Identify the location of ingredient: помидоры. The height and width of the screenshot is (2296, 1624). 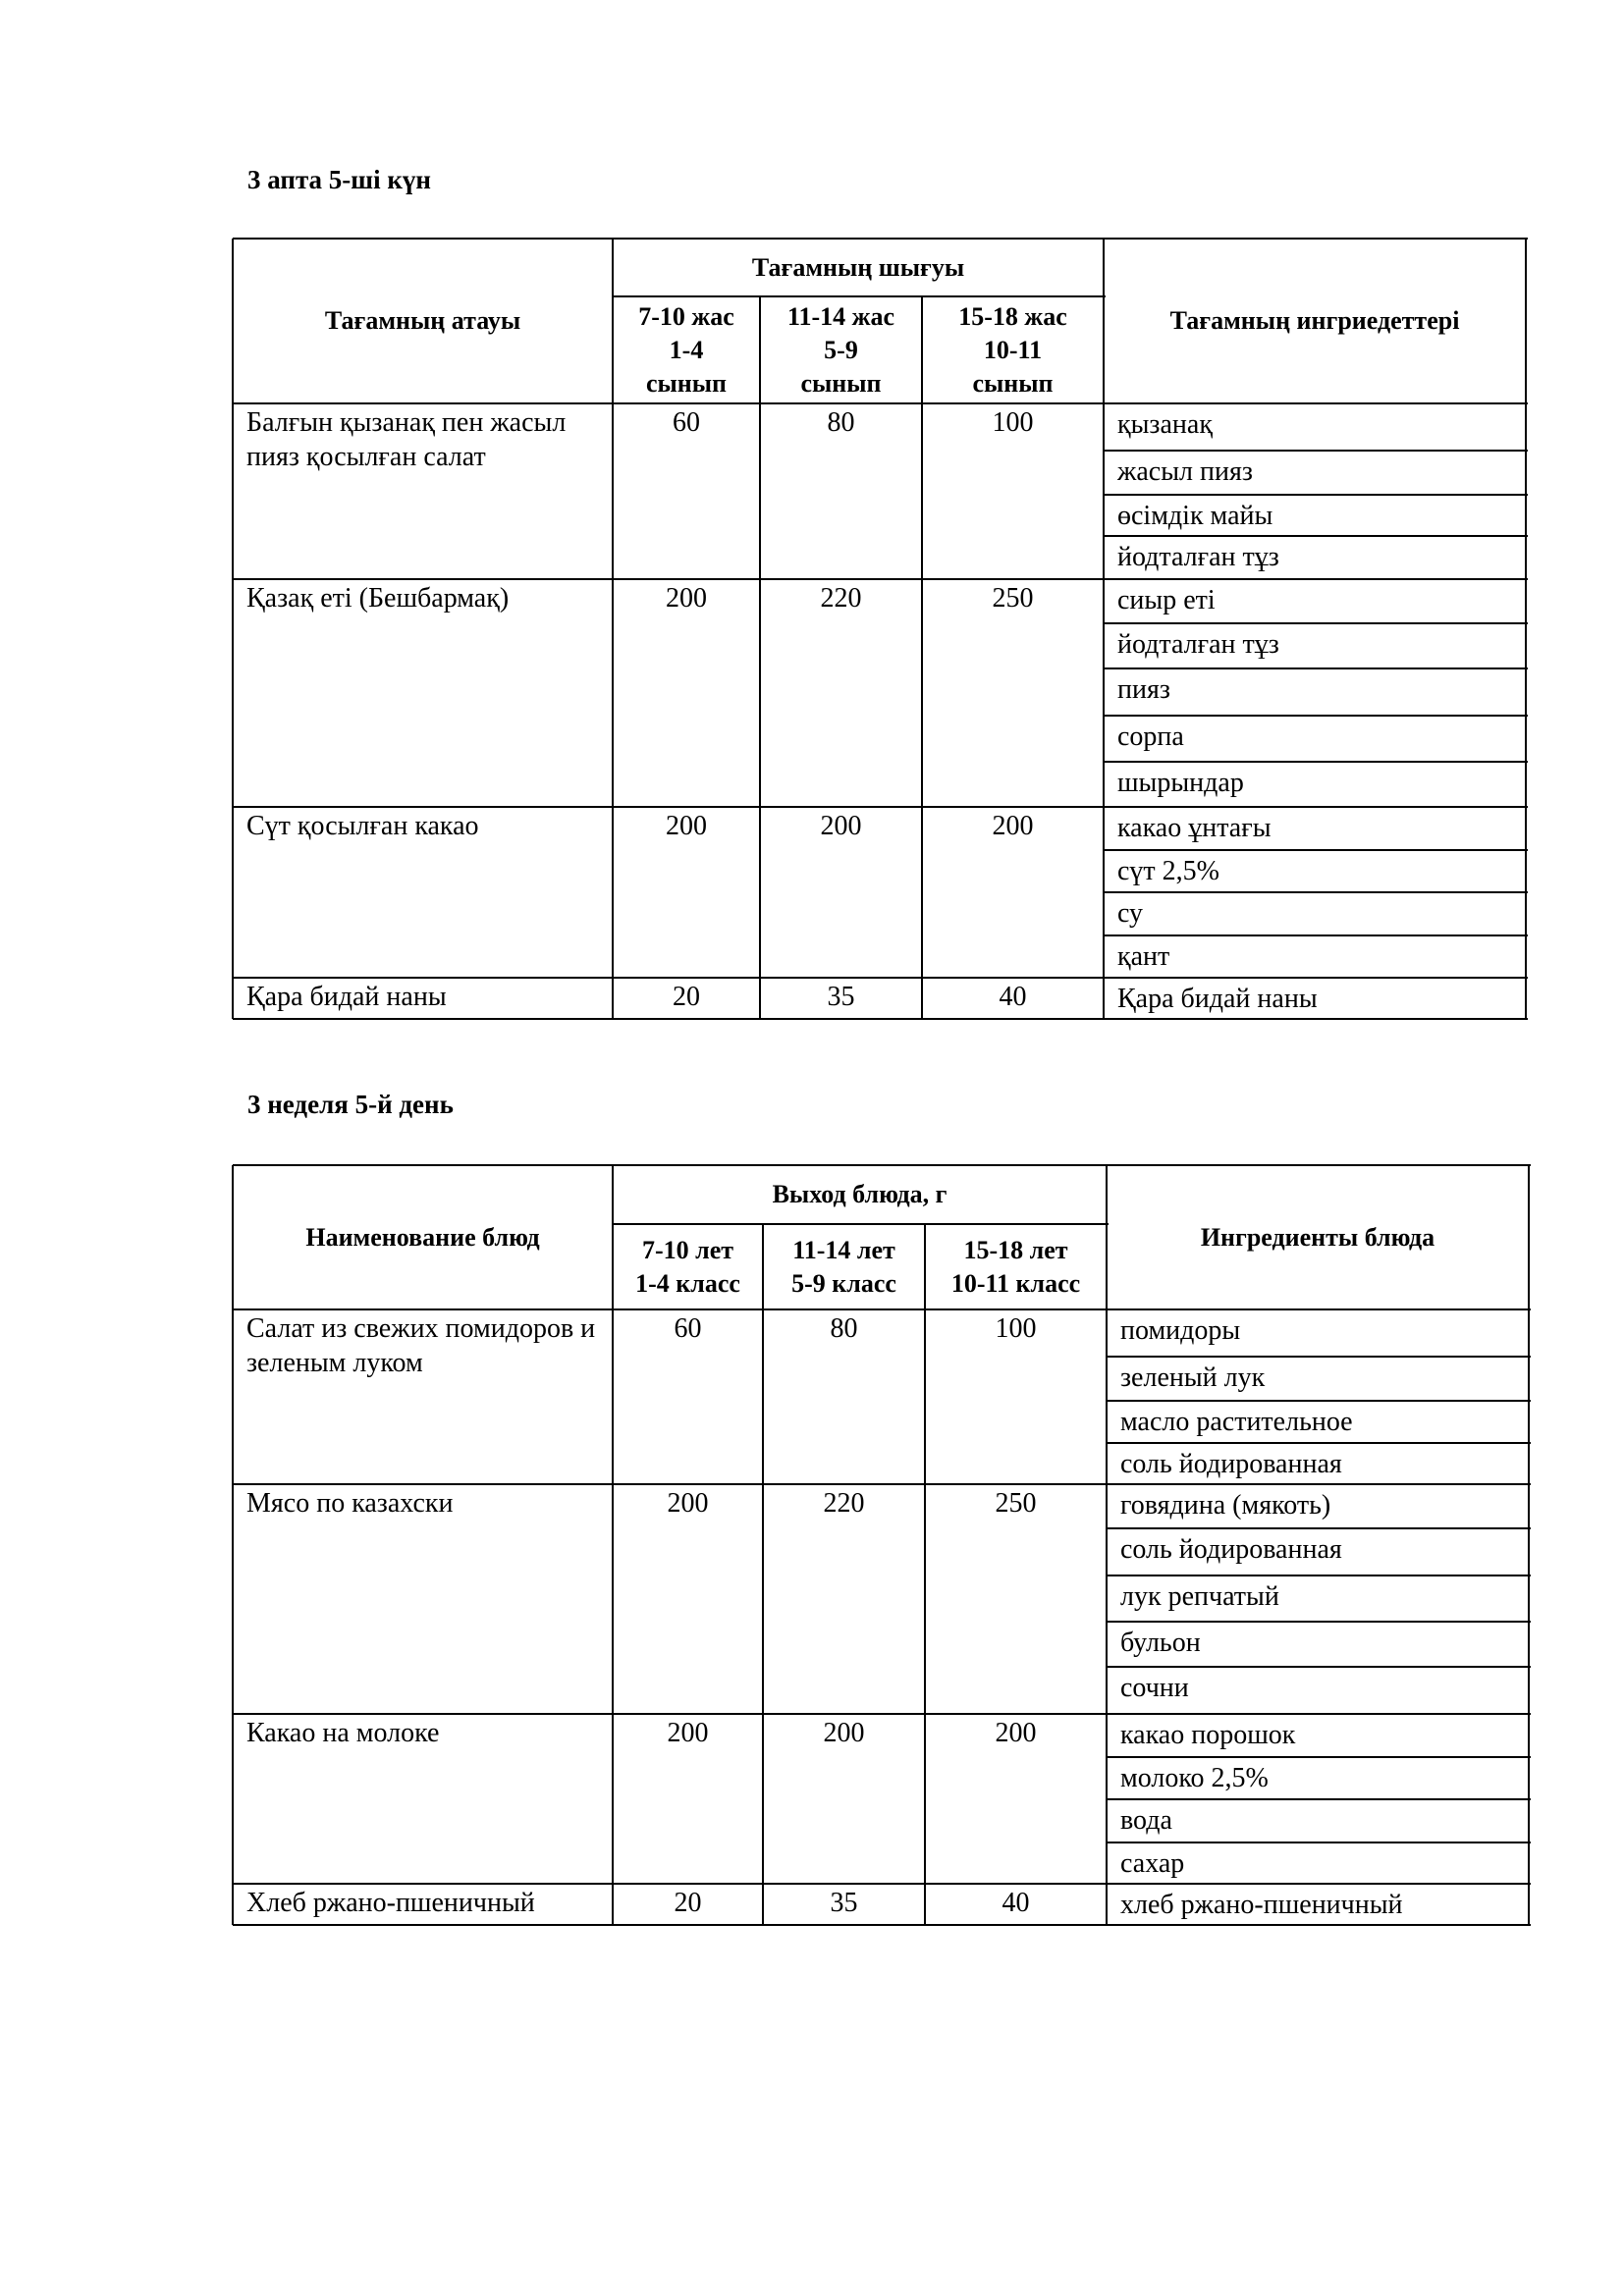
(1180, 1331).